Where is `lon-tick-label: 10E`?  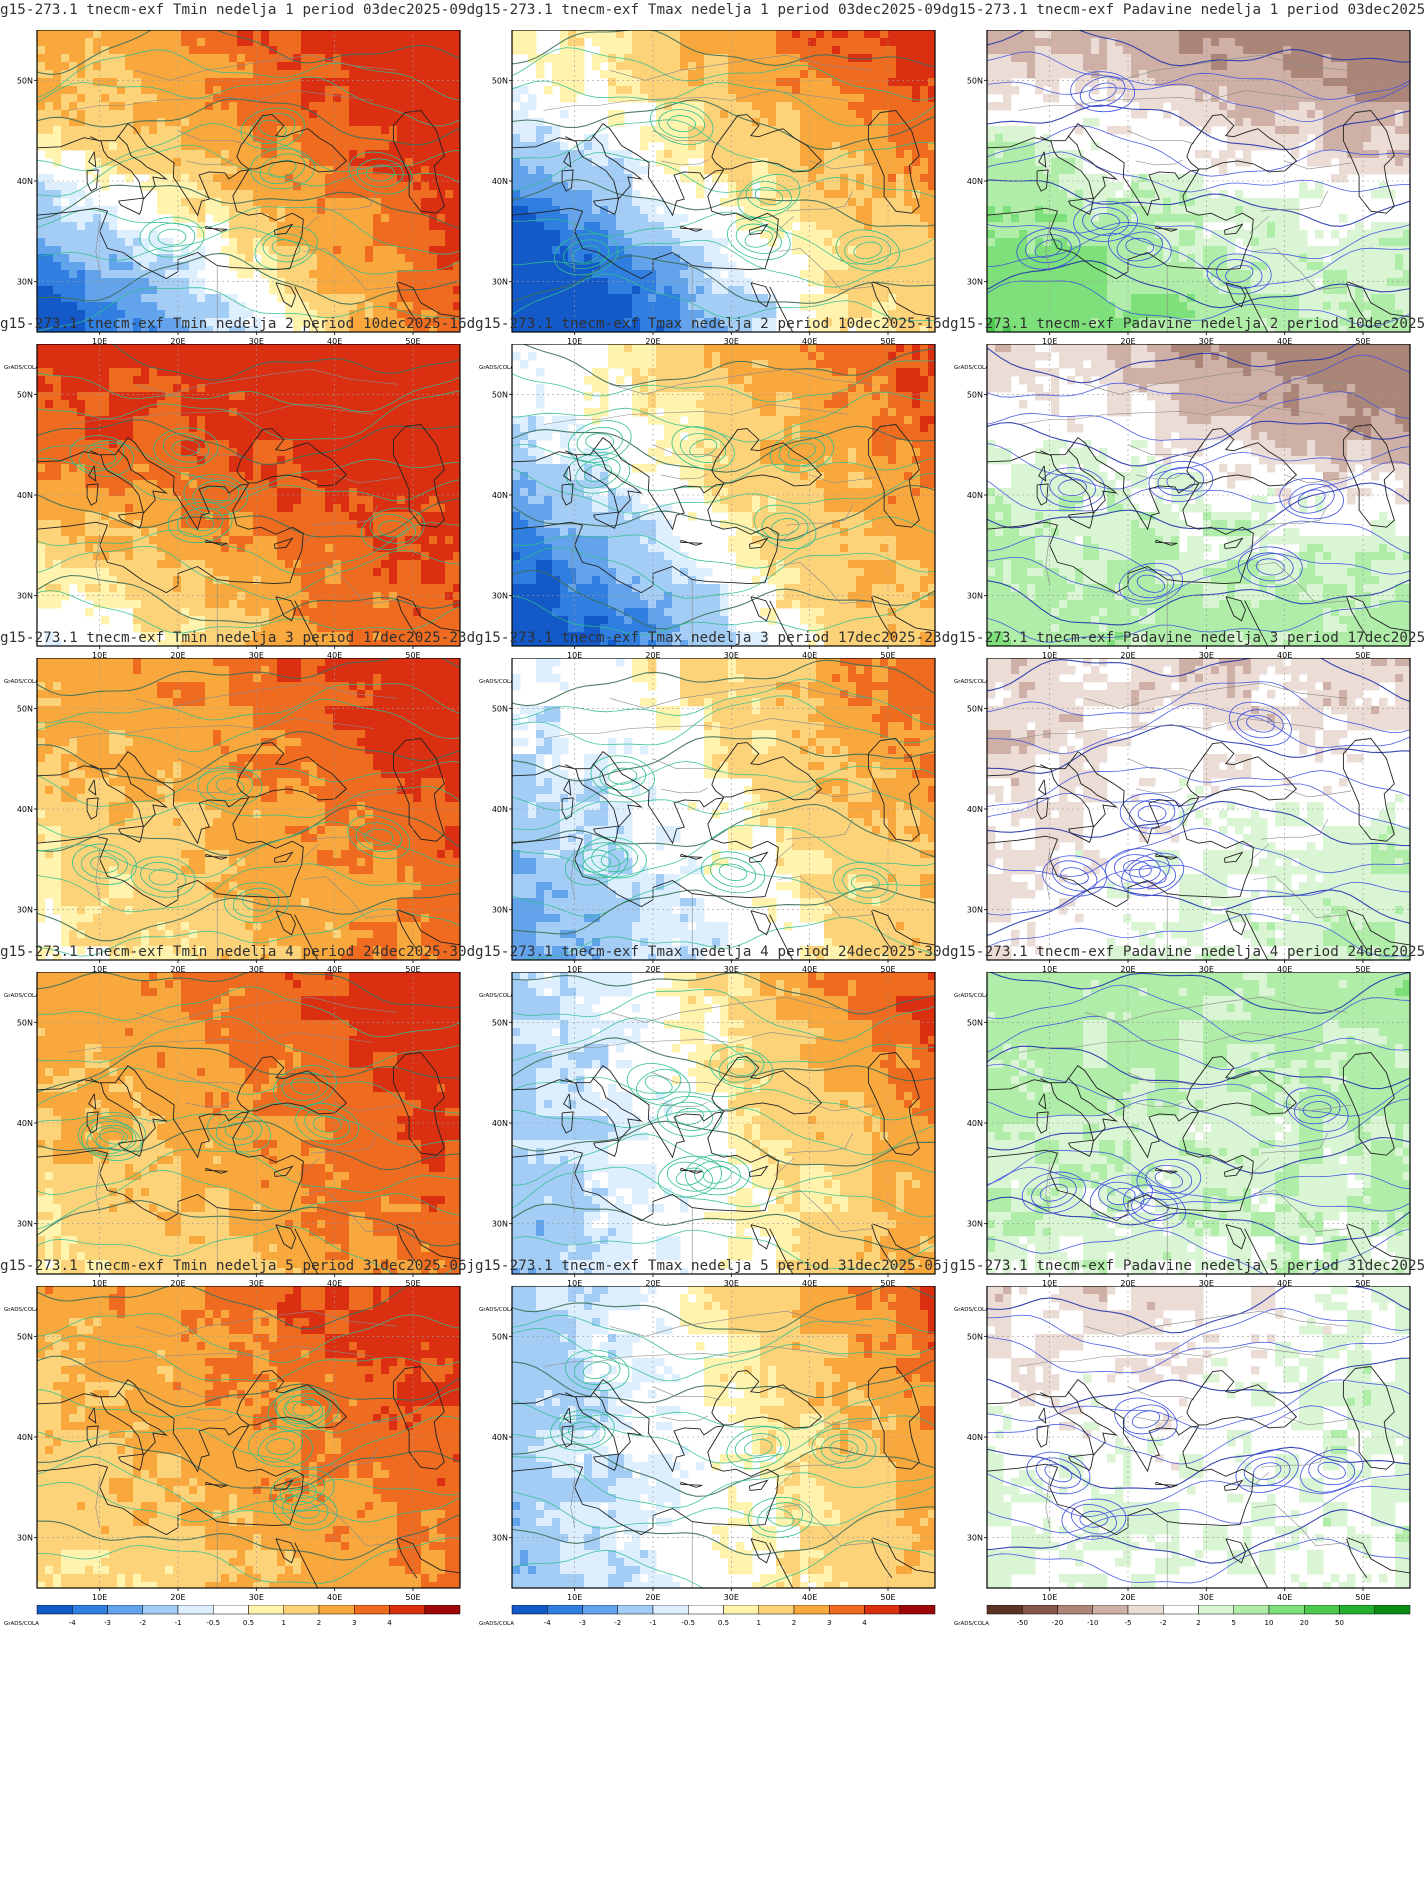
lon-tick-label: 10E is located at coordinates (99, 1283).